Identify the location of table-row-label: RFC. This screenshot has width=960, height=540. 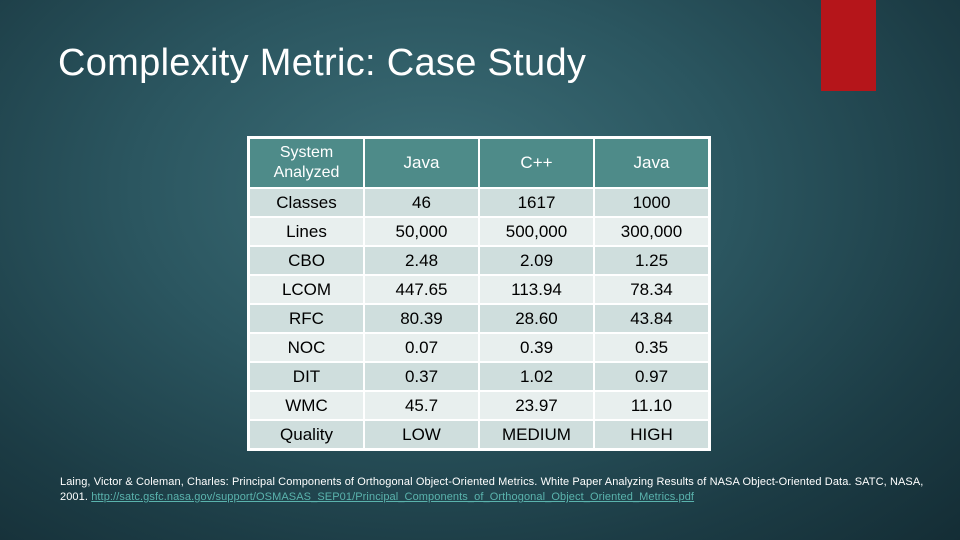
(306, 318).